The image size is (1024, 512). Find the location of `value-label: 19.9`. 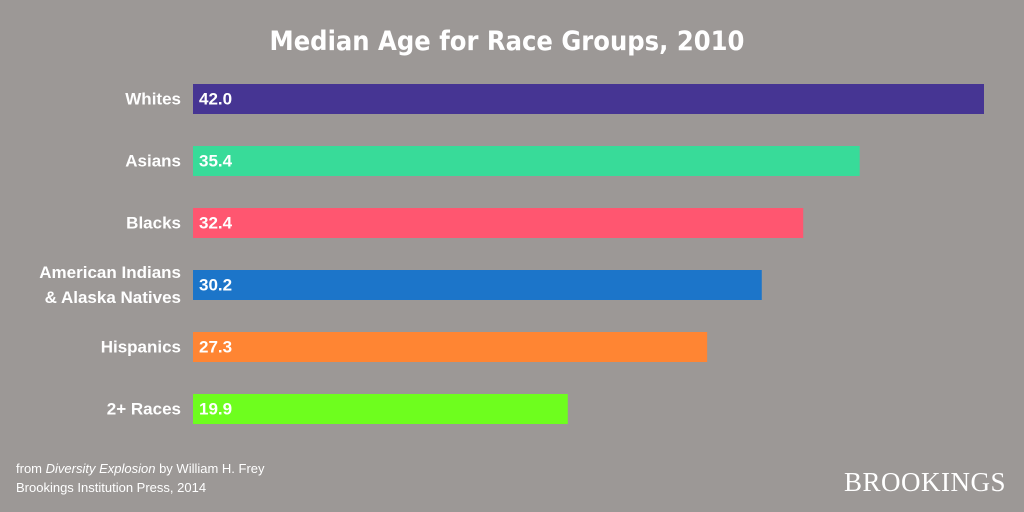

value-label: 19.9 is located at coordinates (215, 408).